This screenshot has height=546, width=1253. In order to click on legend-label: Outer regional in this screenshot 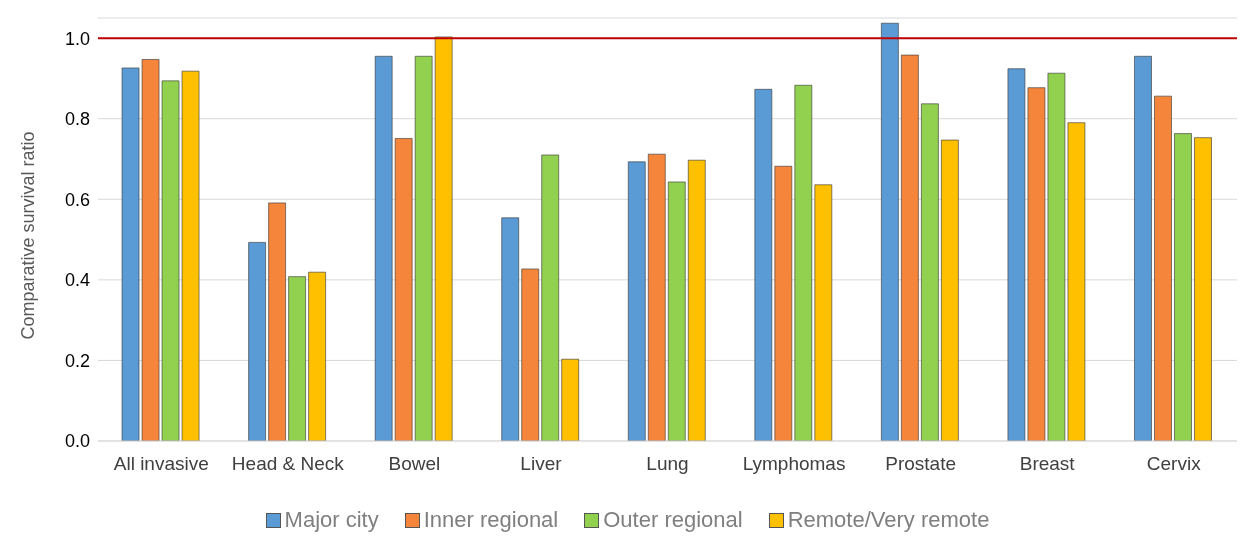, I will do `click(672, 520)`.